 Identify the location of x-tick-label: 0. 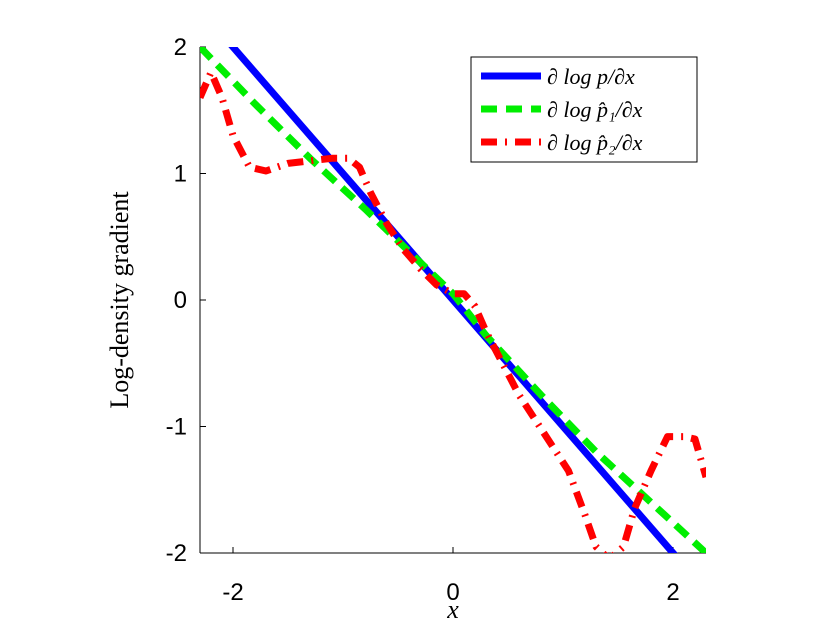
(452, 592).